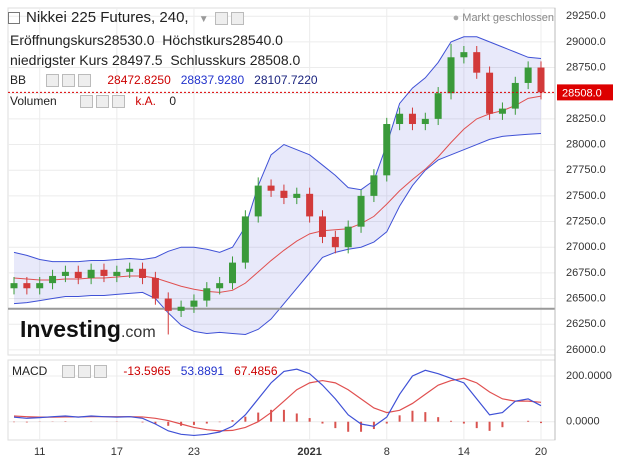  I want to click on volume-row: Volumen k.A. 0, so click(93, 101).